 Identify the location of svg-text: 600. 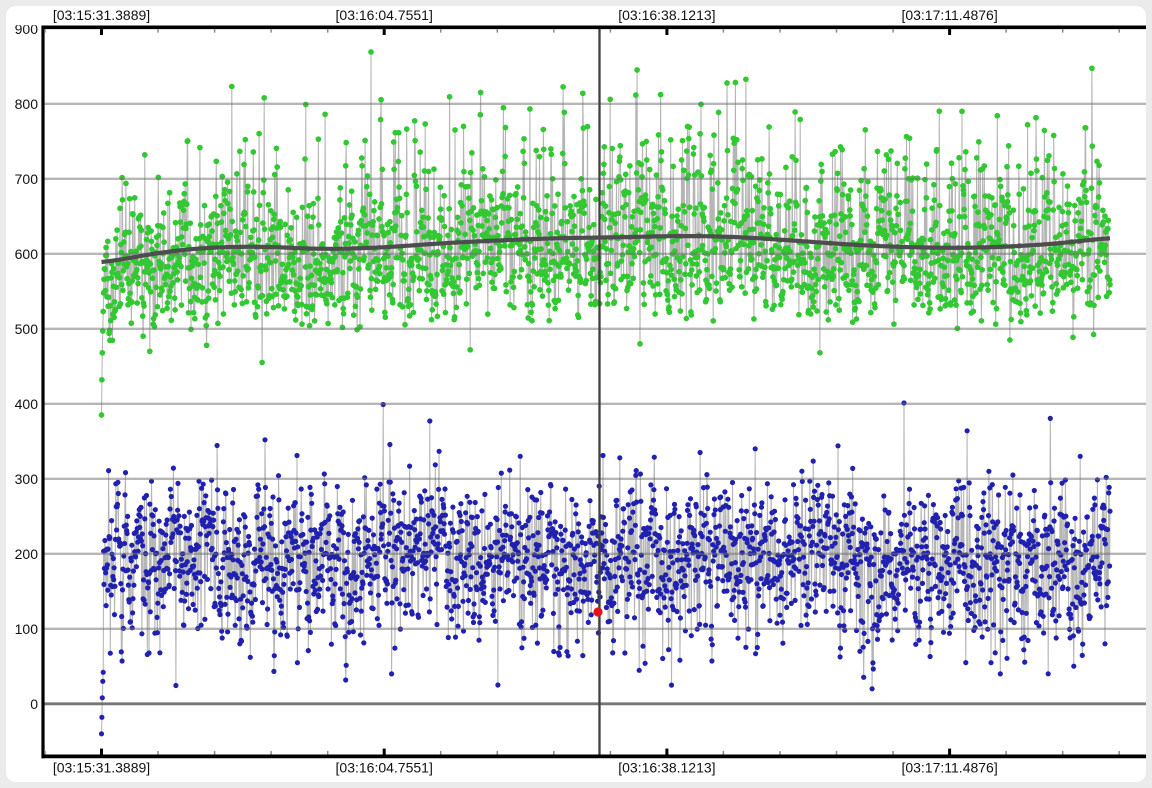
(27, 254).